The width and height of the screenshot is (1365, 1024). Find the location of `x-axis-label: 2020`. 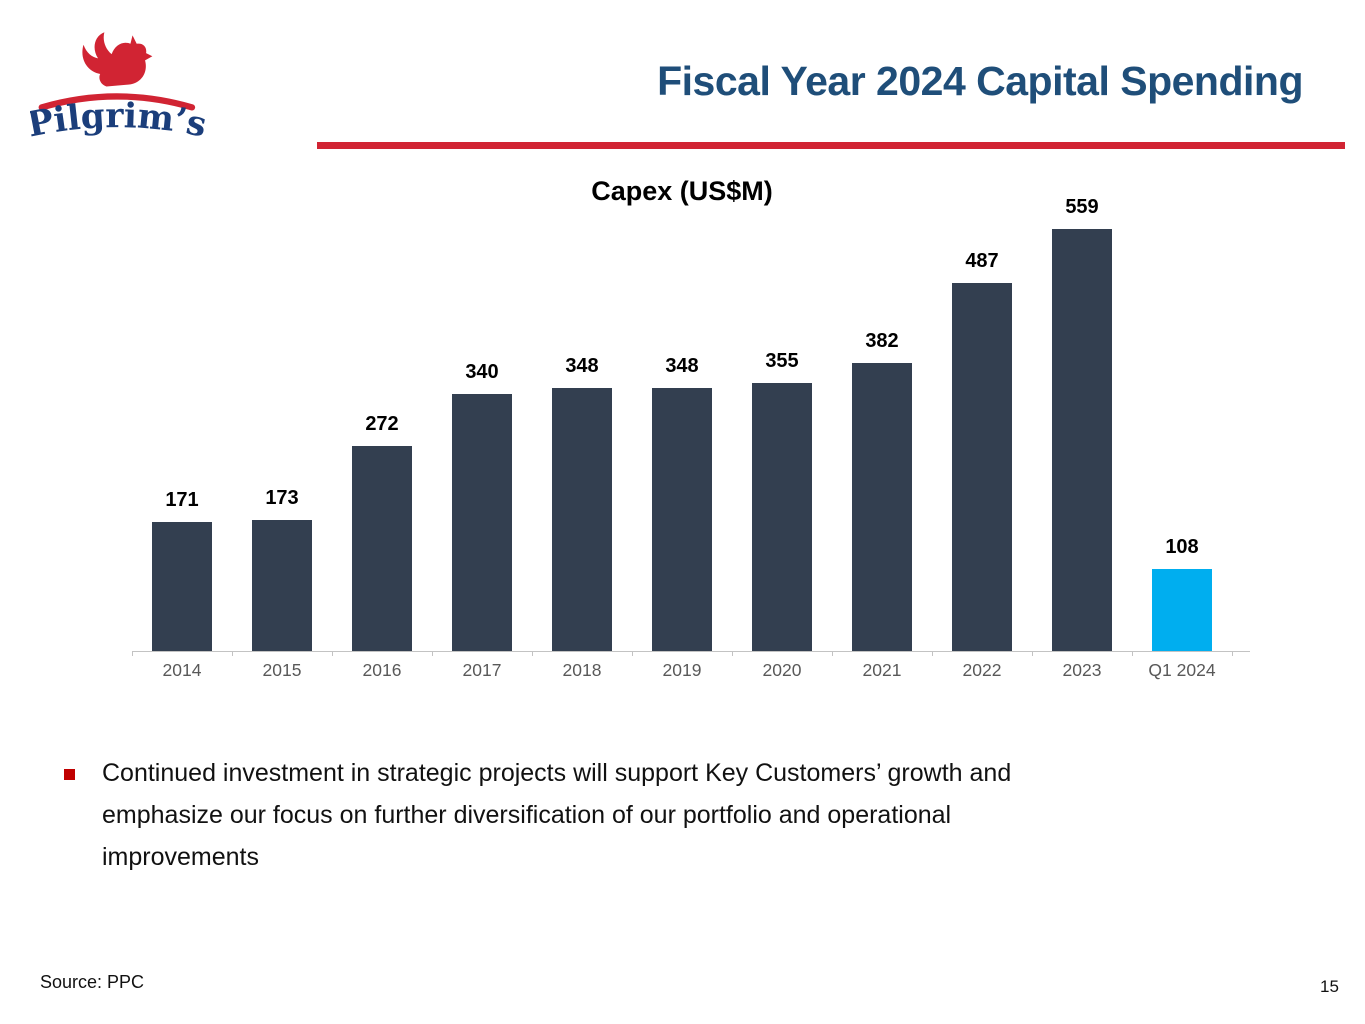

x-axis-label: 2020 is located at coordinates (782, 670).